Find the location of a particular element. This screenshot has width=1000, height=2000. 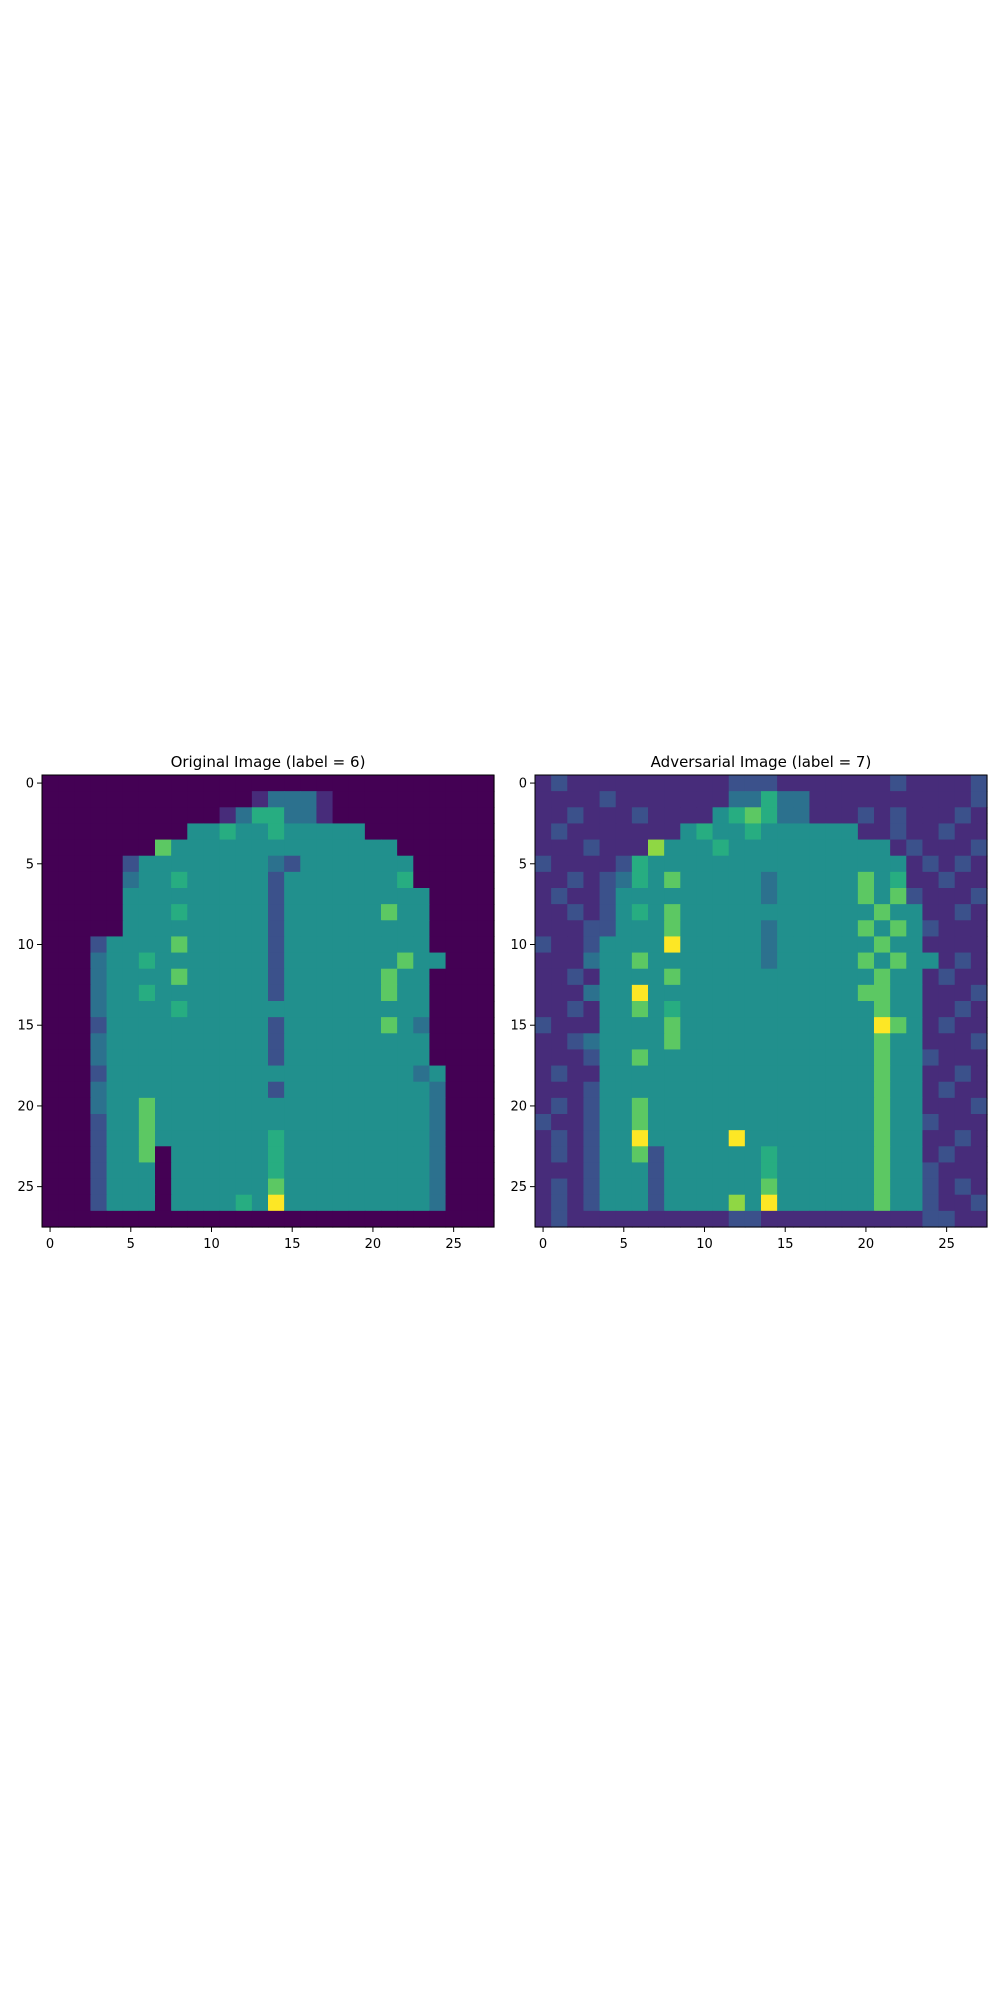

x-tick-label: 5 is located at coordinates (131, 1244).